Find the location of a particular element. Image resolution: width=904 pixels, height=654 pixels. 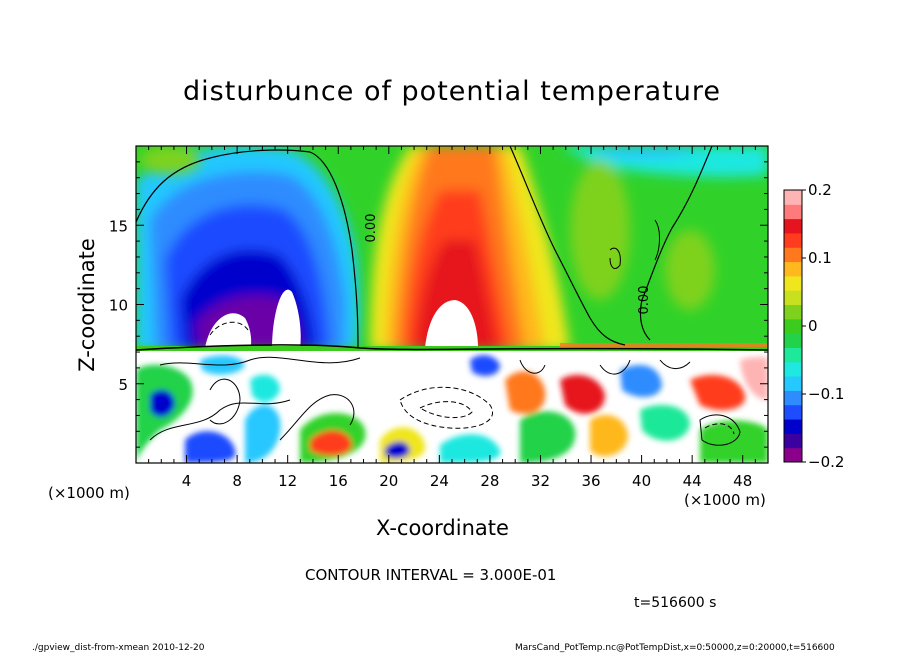

x-tick-label: 20 is located at coordinates (388, 481).